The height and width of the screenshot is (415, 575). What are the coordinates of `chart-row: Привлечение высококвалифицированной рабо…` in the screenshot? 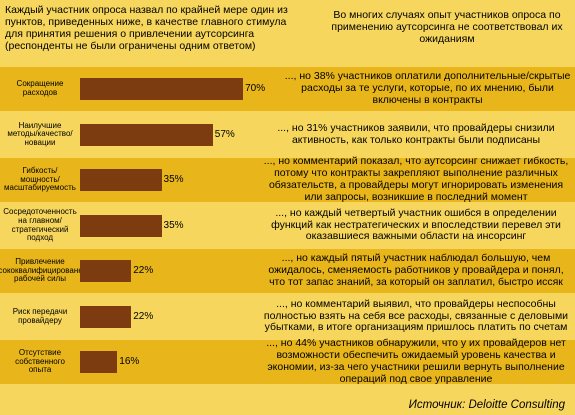 It's located at (287, 271).